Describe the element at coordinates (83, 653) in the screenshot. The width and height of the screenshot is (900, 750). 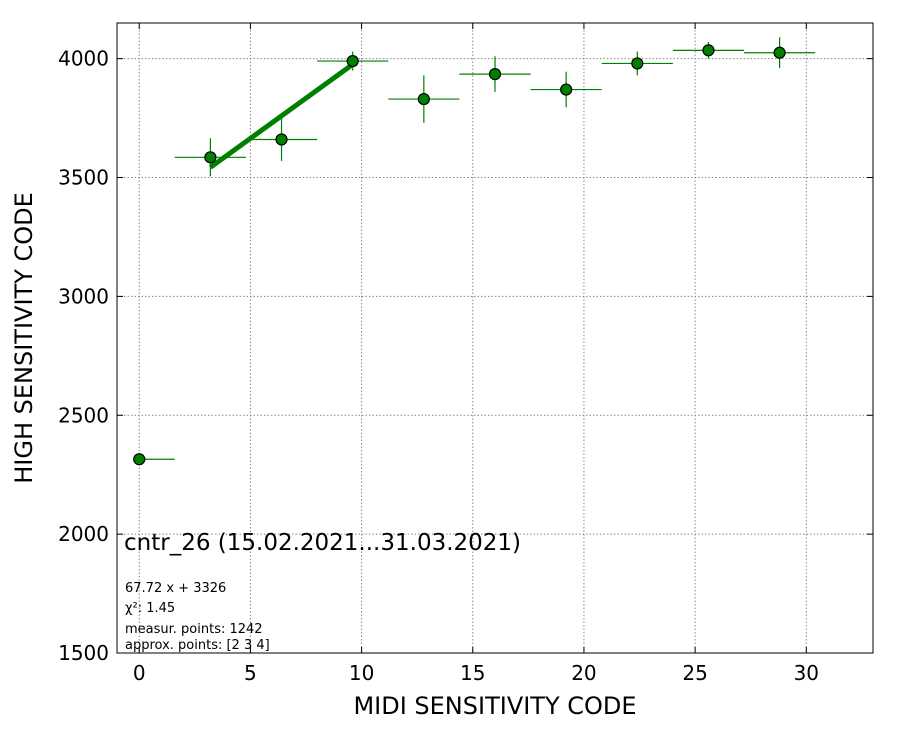
I see `y-tick-label: 1500` at that location.